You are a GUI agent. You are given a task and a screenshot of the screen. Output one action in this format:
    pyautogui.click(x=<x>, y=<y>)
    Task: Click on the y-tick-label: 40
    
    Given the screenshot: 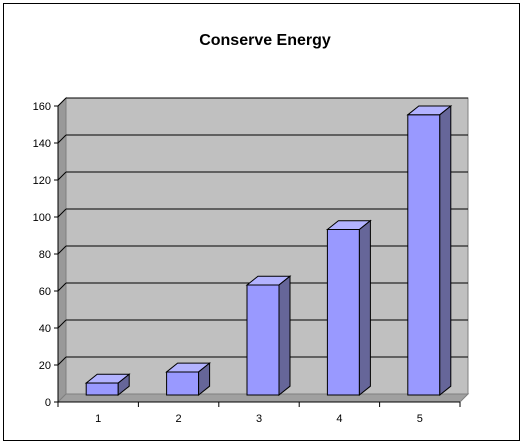 What is the action you would take?
    pyautogui.click(x=45, y=329)
    